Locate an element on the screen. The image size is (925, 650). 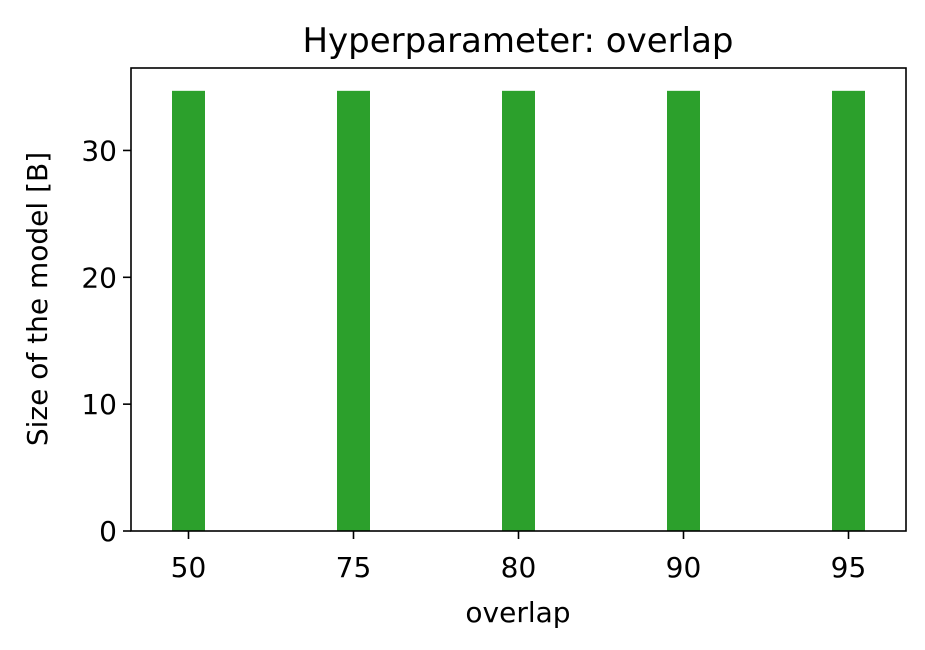
x-axis-label: overlap is located at coordinates (517, 612).